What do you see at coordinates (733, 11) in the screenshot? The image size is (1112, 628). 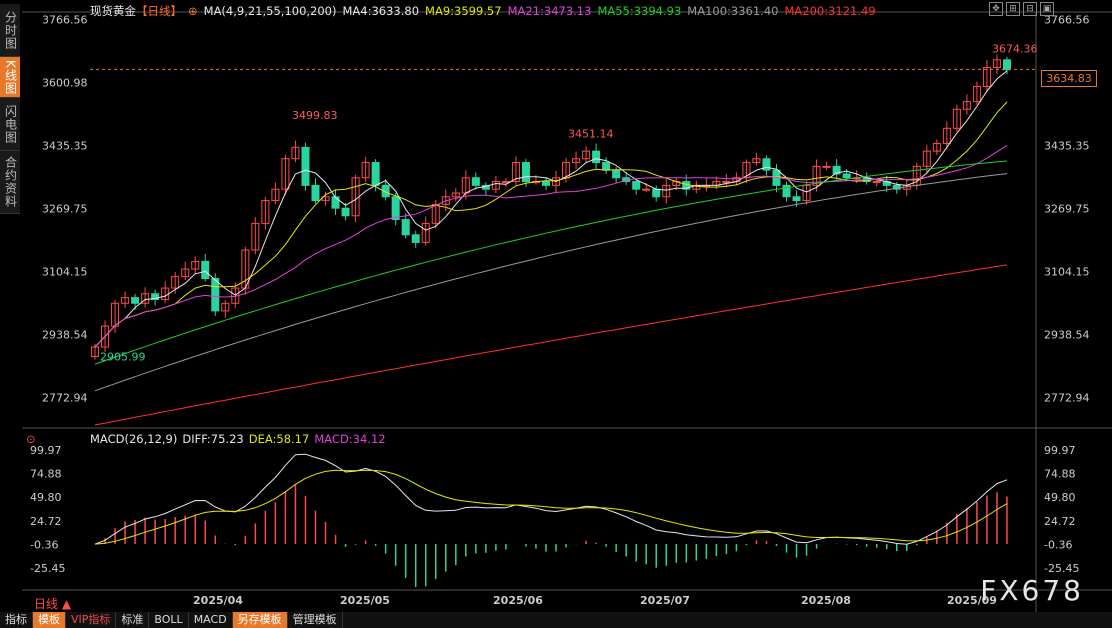 I see `ma100-value: MA100:3361.40` at bounding box center [733, 11].